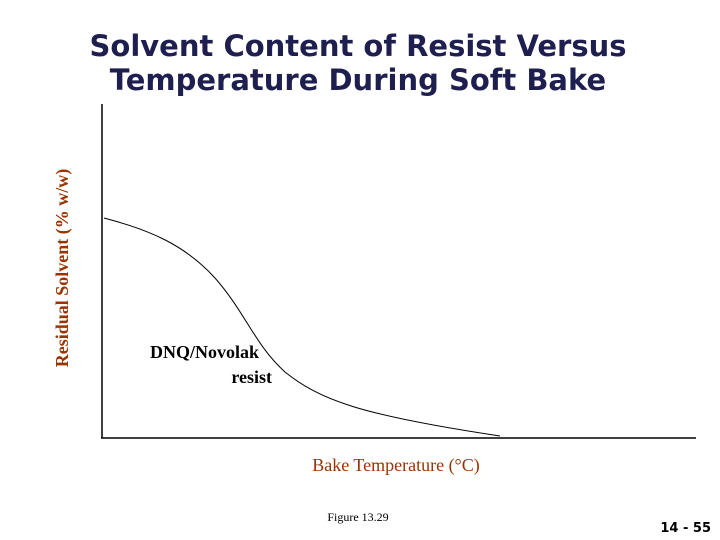 The height and width of the screenshot is (540, 720). I want to click on x-axis-label: Bake Temperature (°C), so click(396, 465).